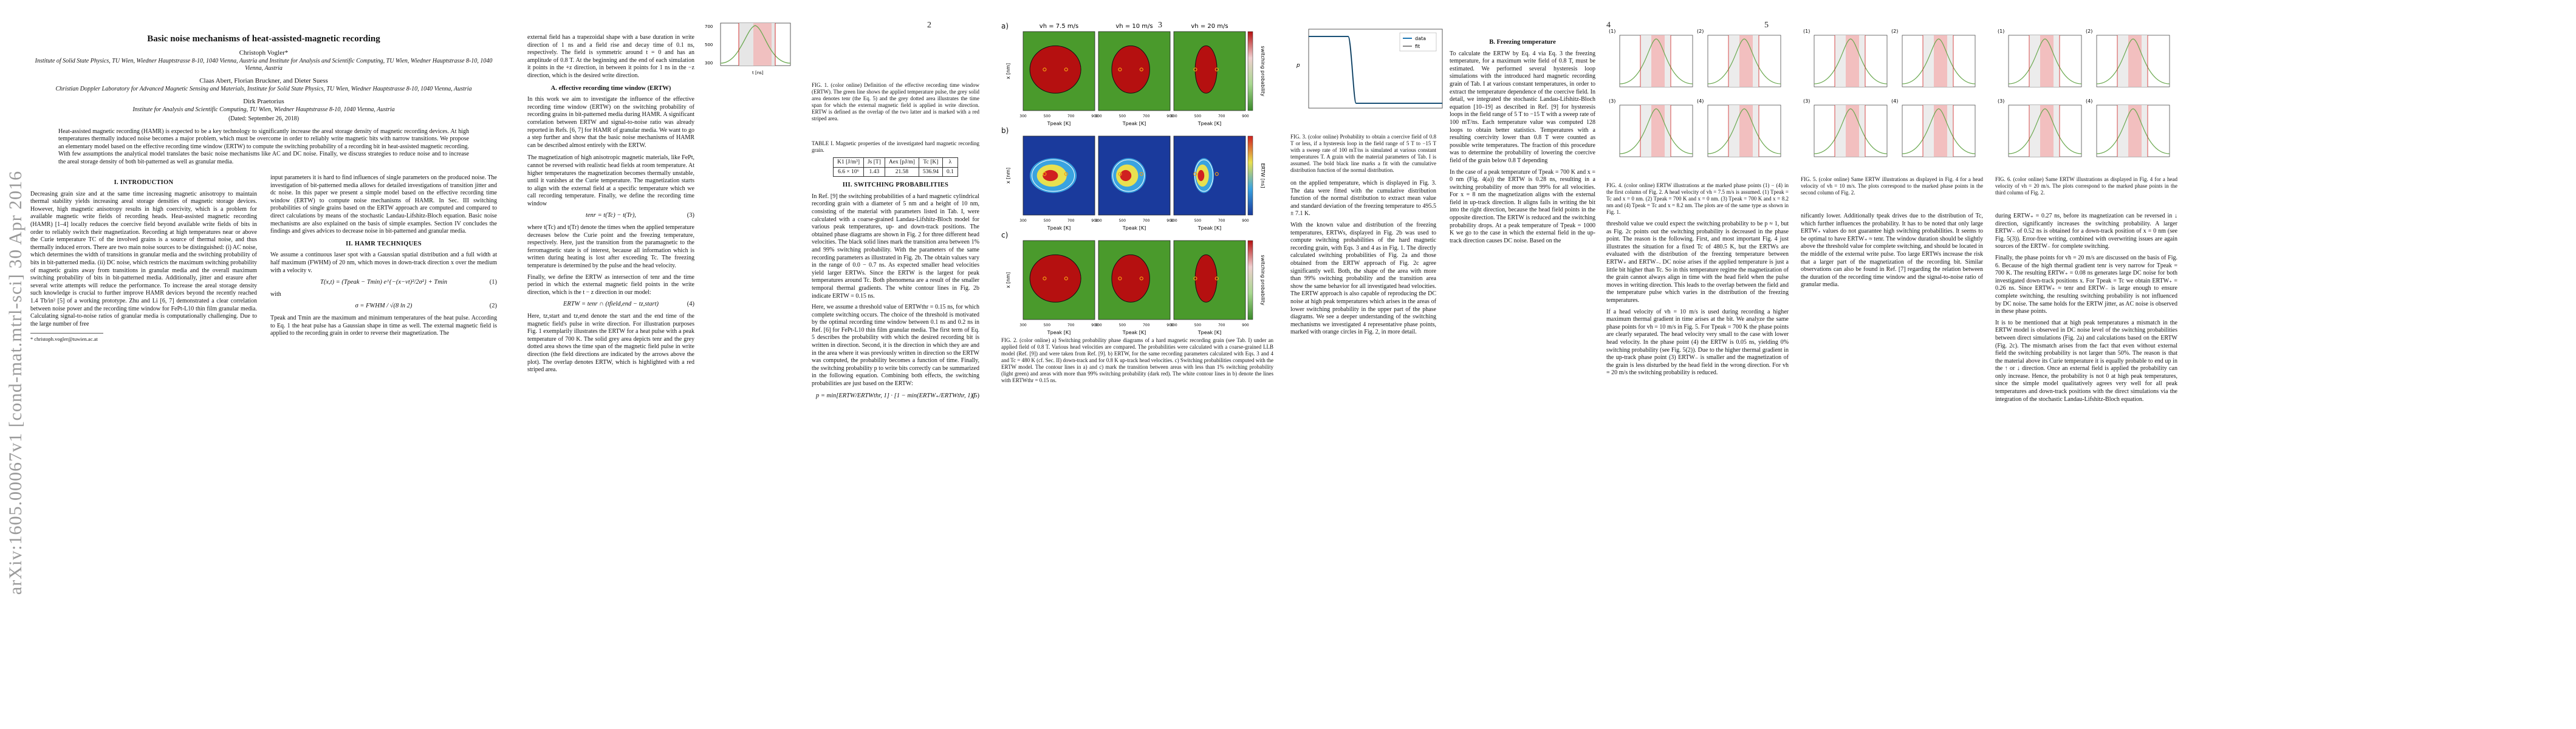 The width and height of the screenshot is (2576, 729). Describe the element at coordinates (1298, 66) in the screenshot. I see `fig3-ylabel: p` at that location.